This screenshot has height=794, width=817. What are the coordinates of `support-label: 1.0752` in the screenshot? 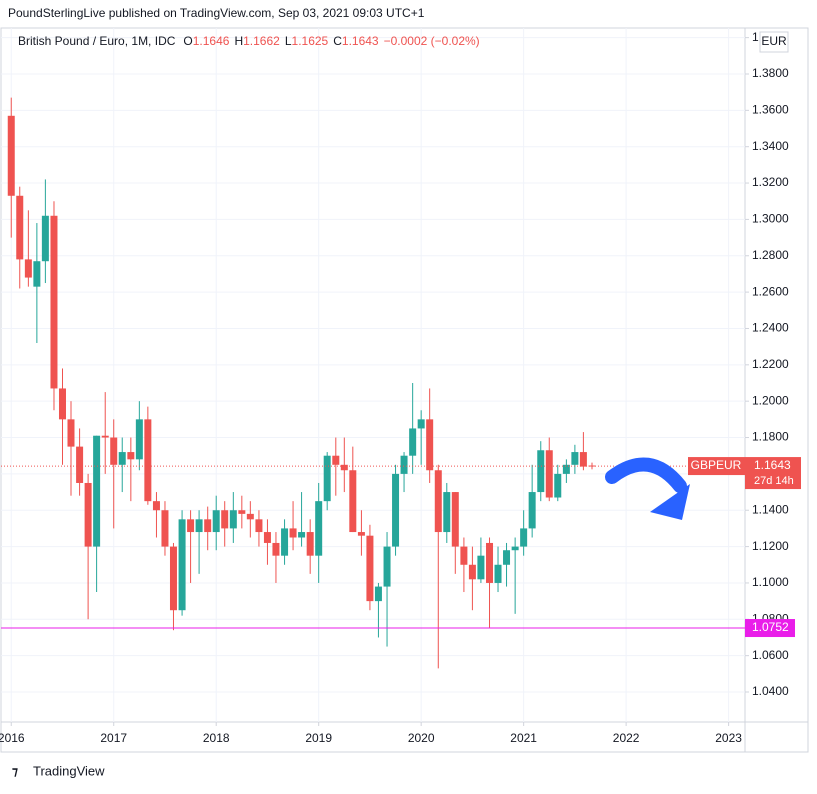 It's located at (770, 627).